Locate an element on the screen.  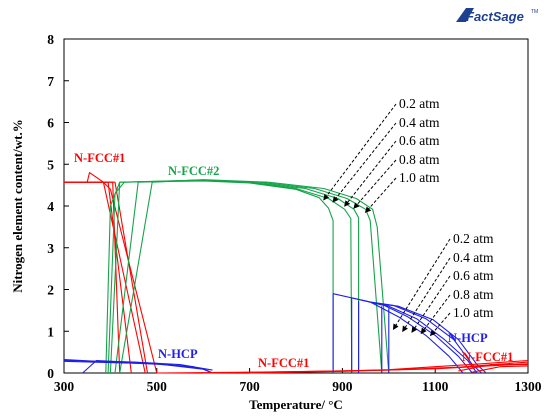
x-tick-label: 1100 is located at coordinates (435, 386).